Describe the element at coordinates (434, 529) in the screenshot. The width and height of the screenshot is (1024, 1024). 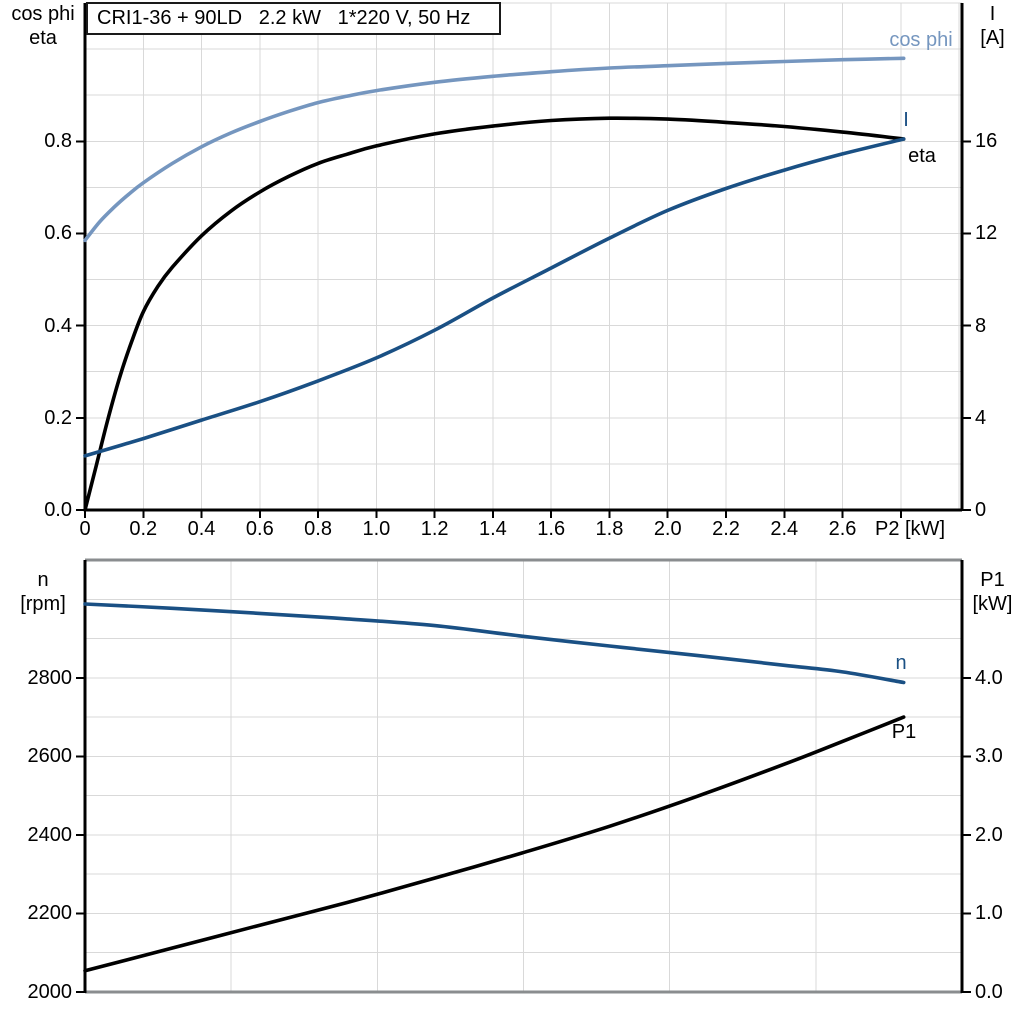
I see `x-tick-label: 1.2` at that location.